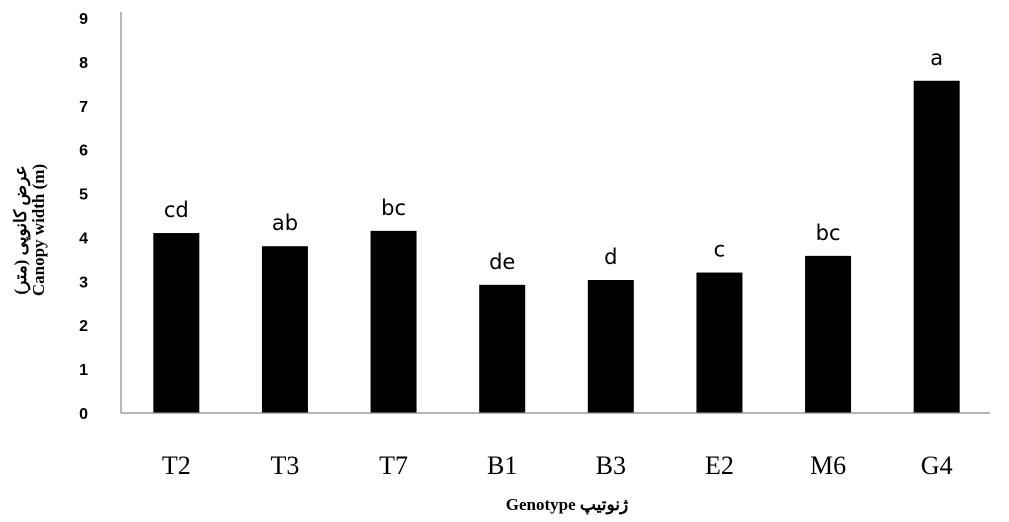 This screenshot has height=522, width=1009. Describe the element at coordinates (83, 326) in the screenshot. I see `y-tick-label: 2` at that location.